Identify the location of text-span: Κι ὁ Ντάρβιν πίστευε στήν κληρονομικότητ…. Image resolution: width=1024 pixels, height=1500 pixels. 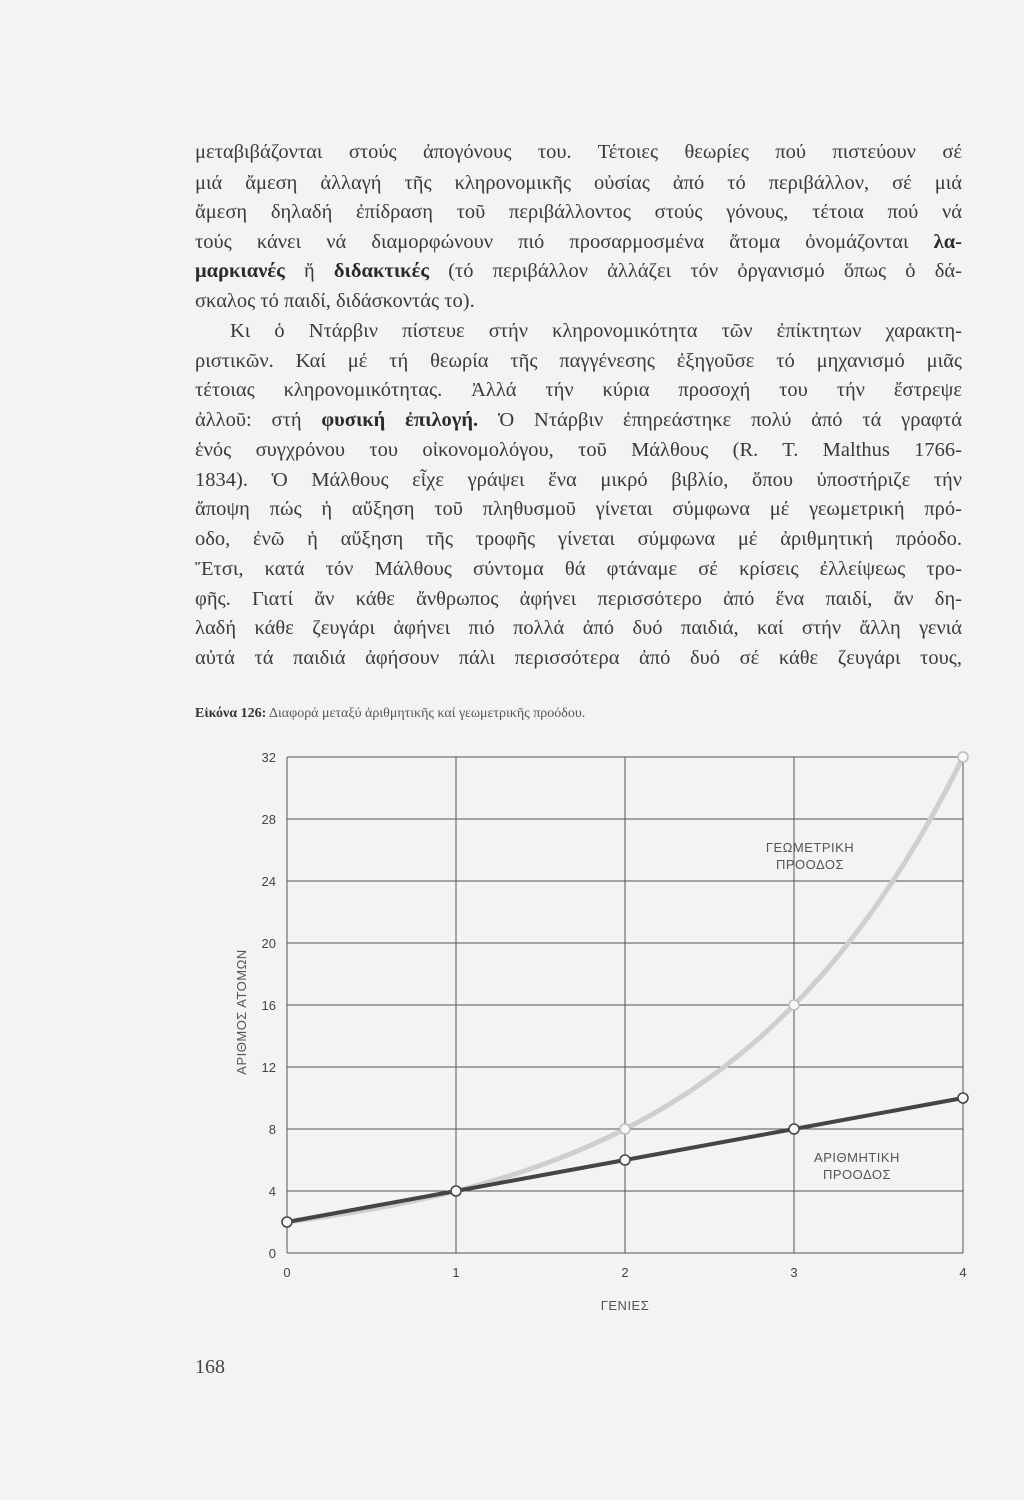
(596, 331).